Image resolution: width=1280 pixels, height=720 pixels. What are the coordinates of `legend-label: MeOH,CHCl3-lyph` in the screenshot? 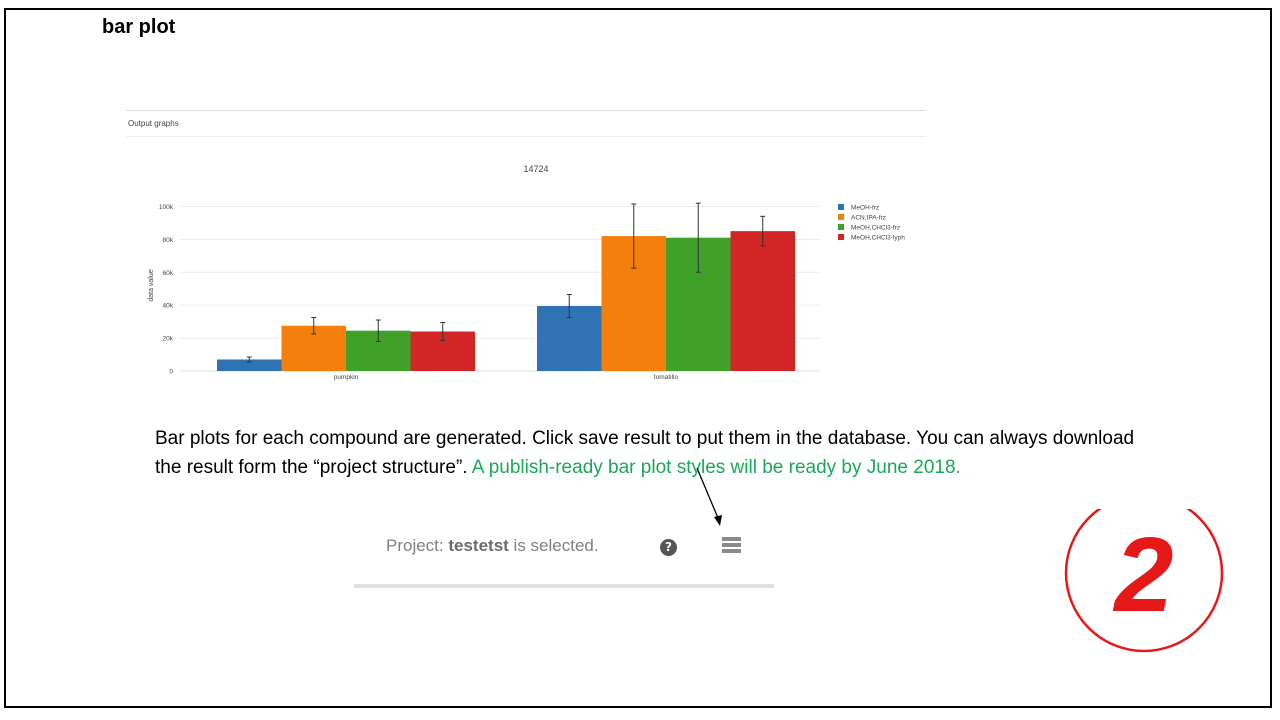 It's located at (878, 238).